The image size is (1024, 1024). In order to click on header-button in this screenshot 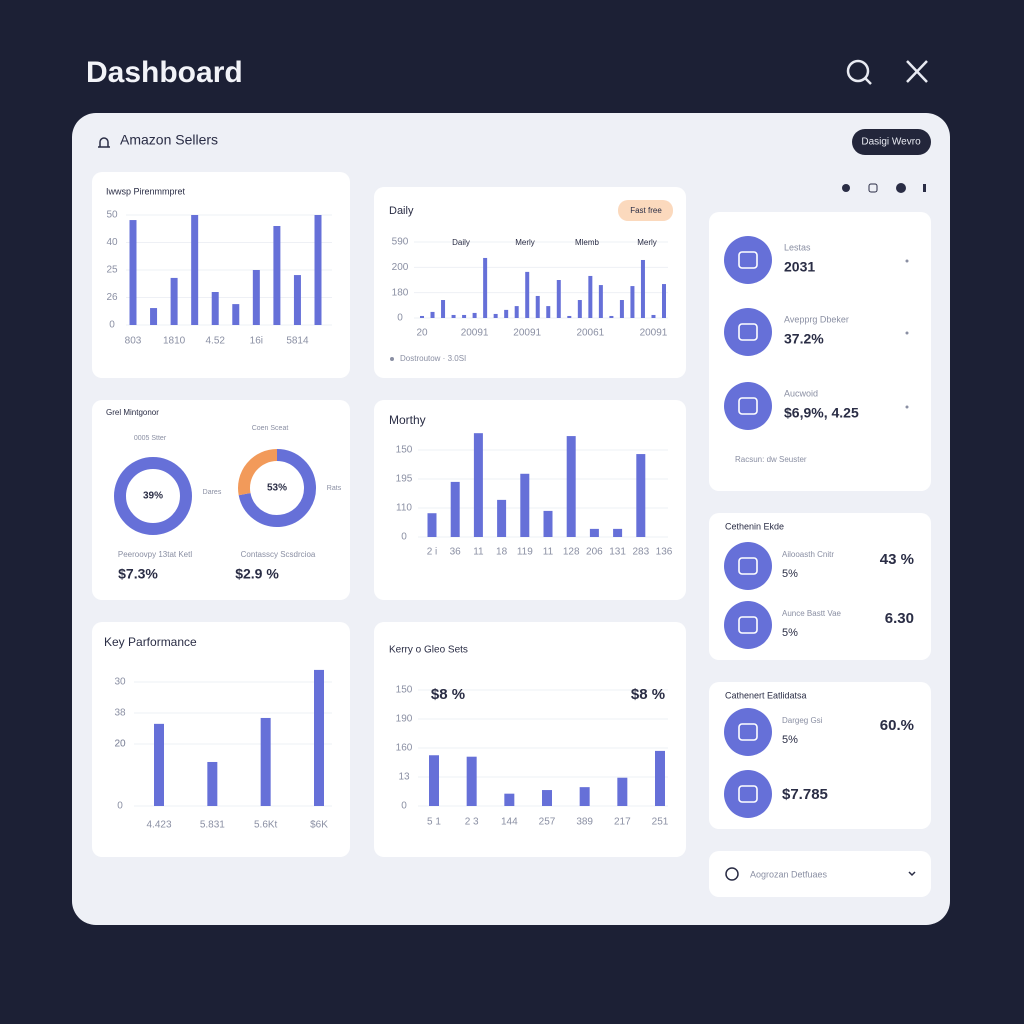, I will do `click(891, 142)`.